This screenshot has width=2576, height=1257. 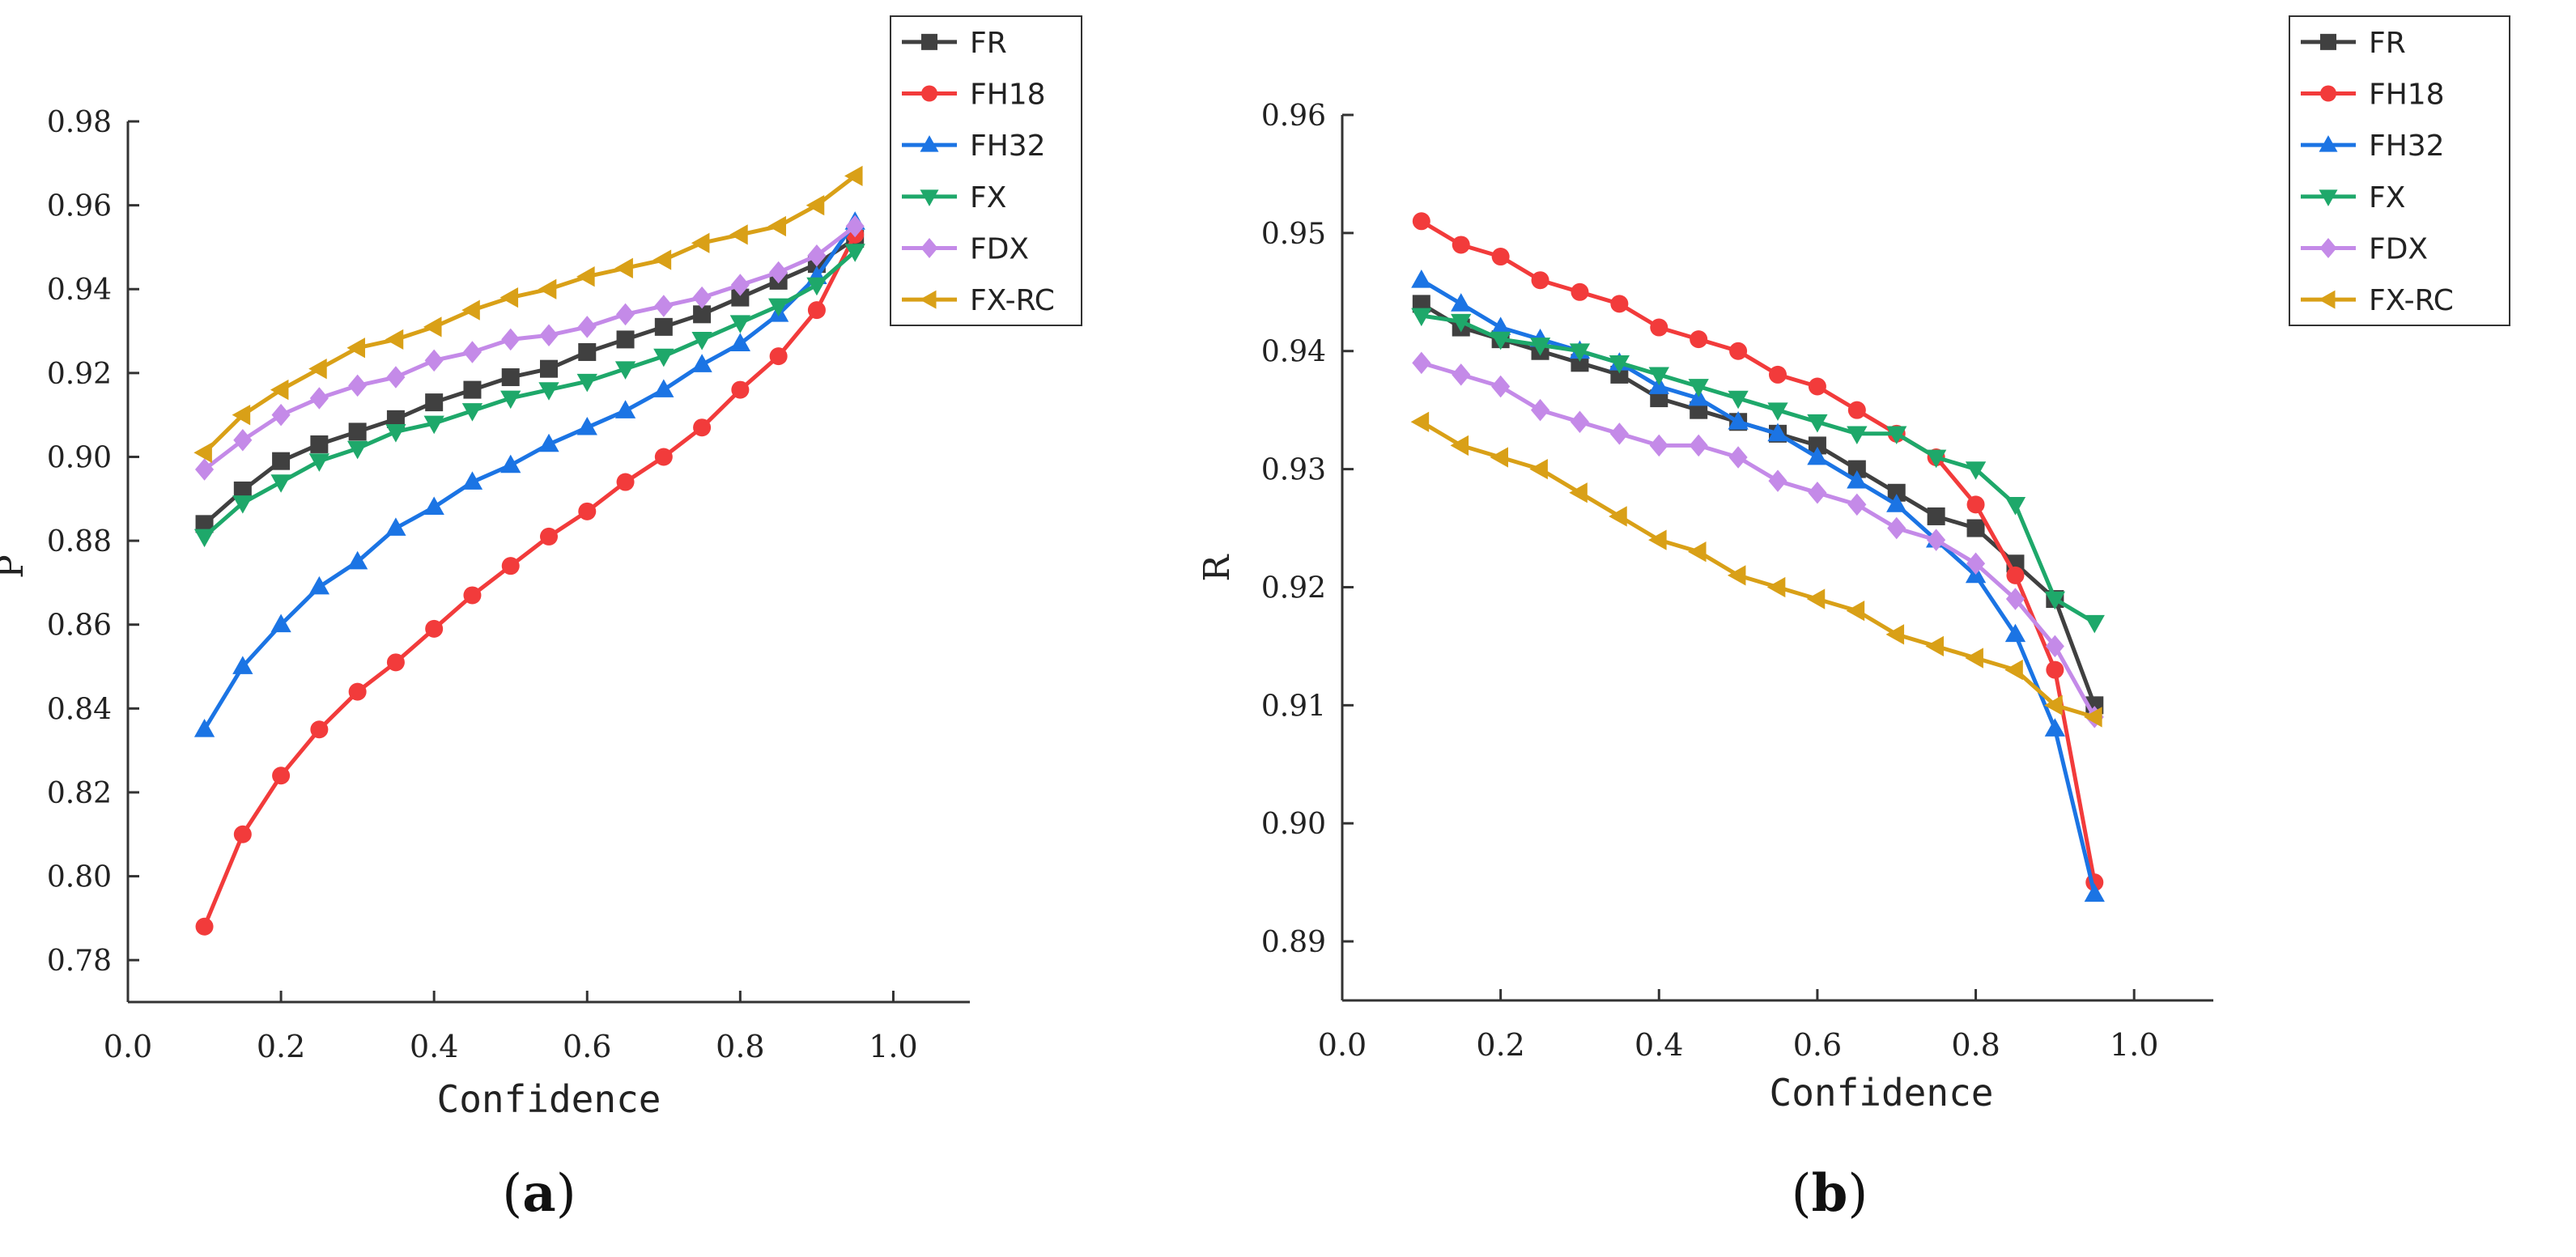 What do you see at coordinates (1294, 942) in the screenshot?
I see `y-tick-label: 0.89` at bounding box center [1294, 942].